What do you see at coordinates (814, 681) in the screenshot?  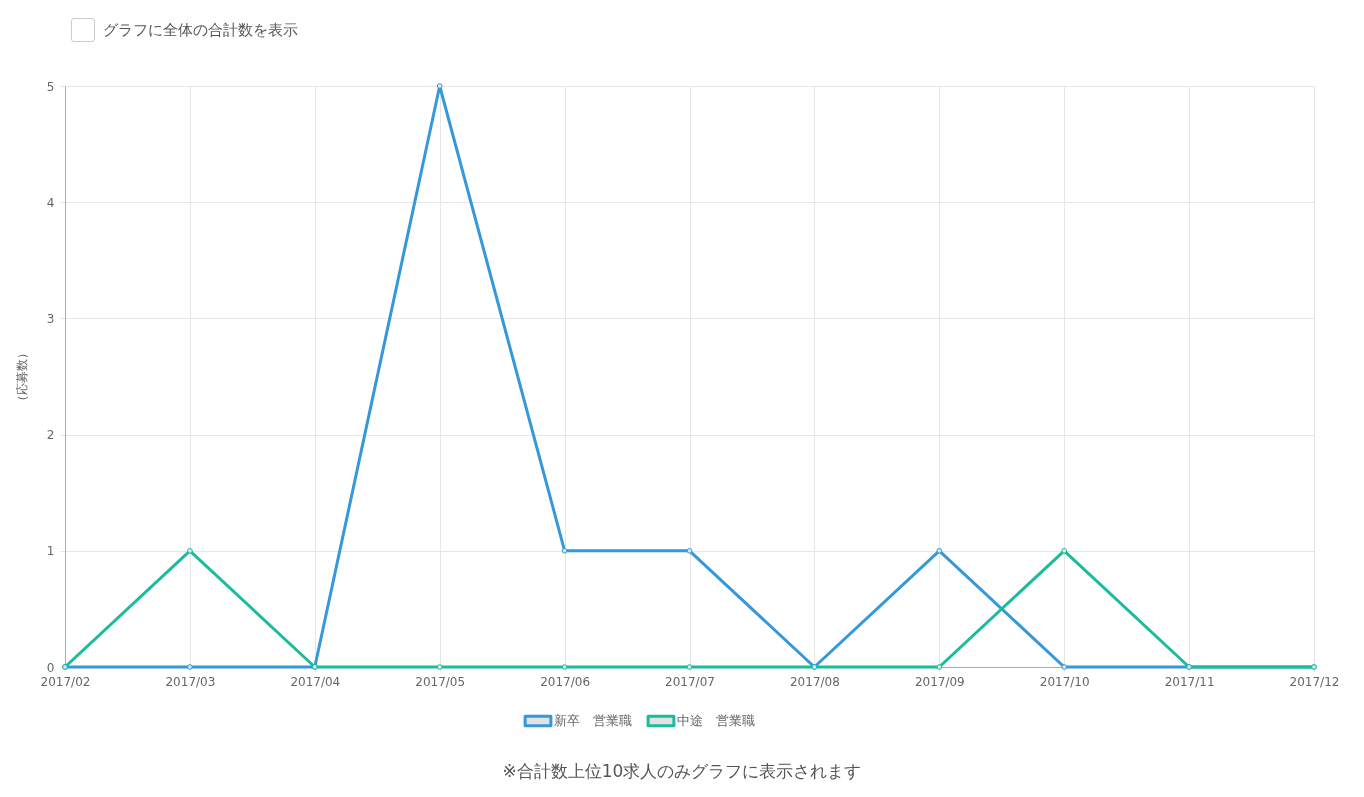 I see `x-tick-label: 2017/08` at bounding box center [814, 681].